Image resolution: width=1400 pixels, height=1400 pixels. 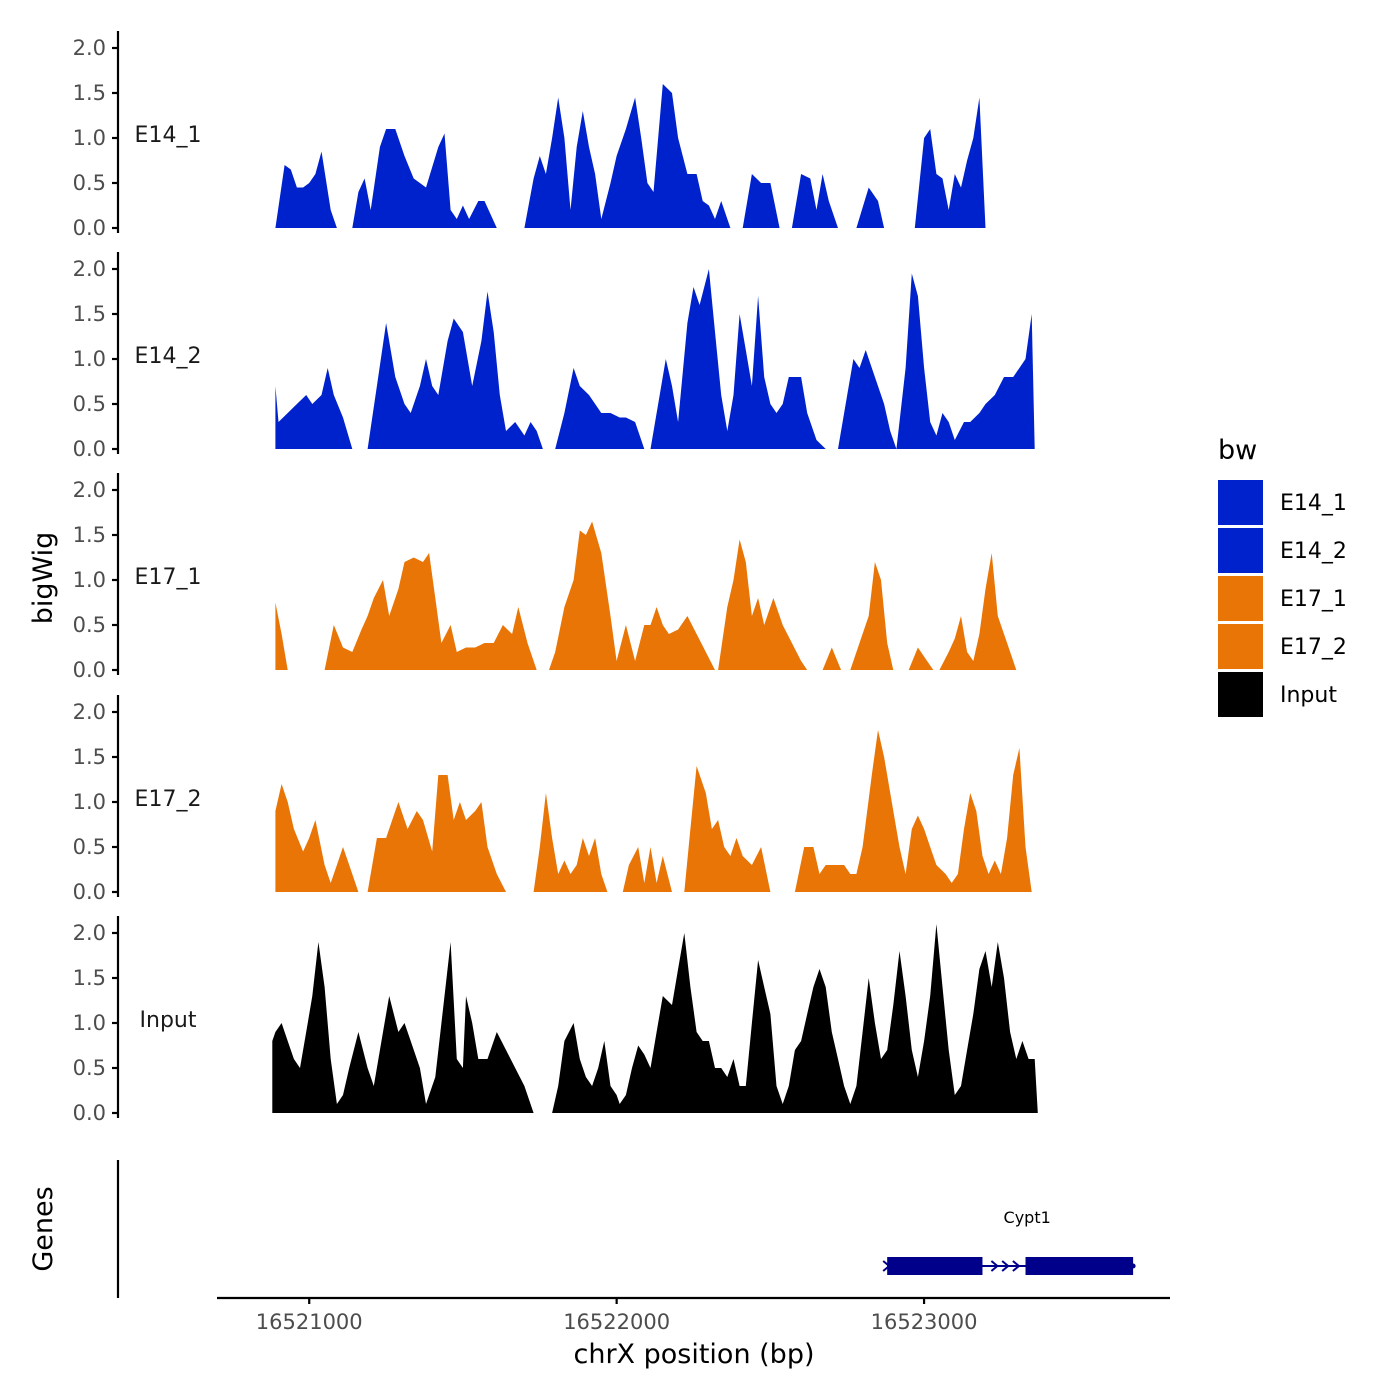 I want to click on x-axis: 16521000 16522000 16523000, so click(x=693, y=1315).